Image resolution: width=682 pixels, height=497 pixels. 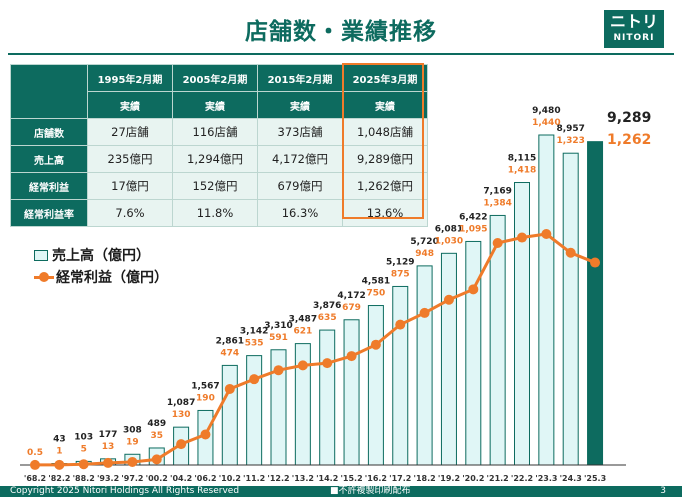 I want to click on x-tick-label: '10.2, so click(x=230, y=478).